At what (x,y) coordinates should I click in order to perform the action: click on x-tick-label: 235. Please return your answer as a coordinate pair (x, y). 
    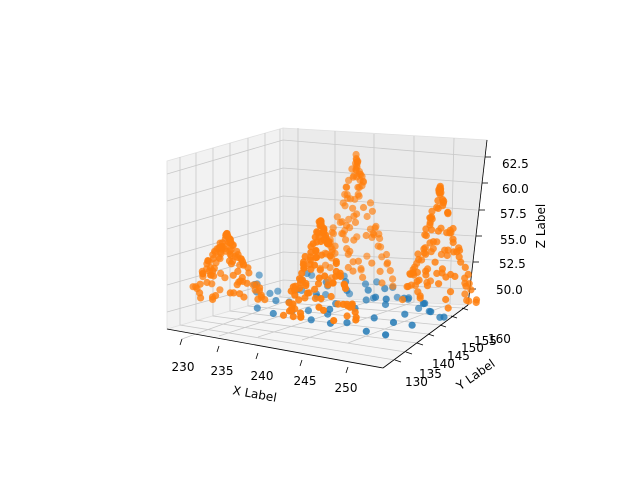
    Looking at the image, I should click on (222, 371).